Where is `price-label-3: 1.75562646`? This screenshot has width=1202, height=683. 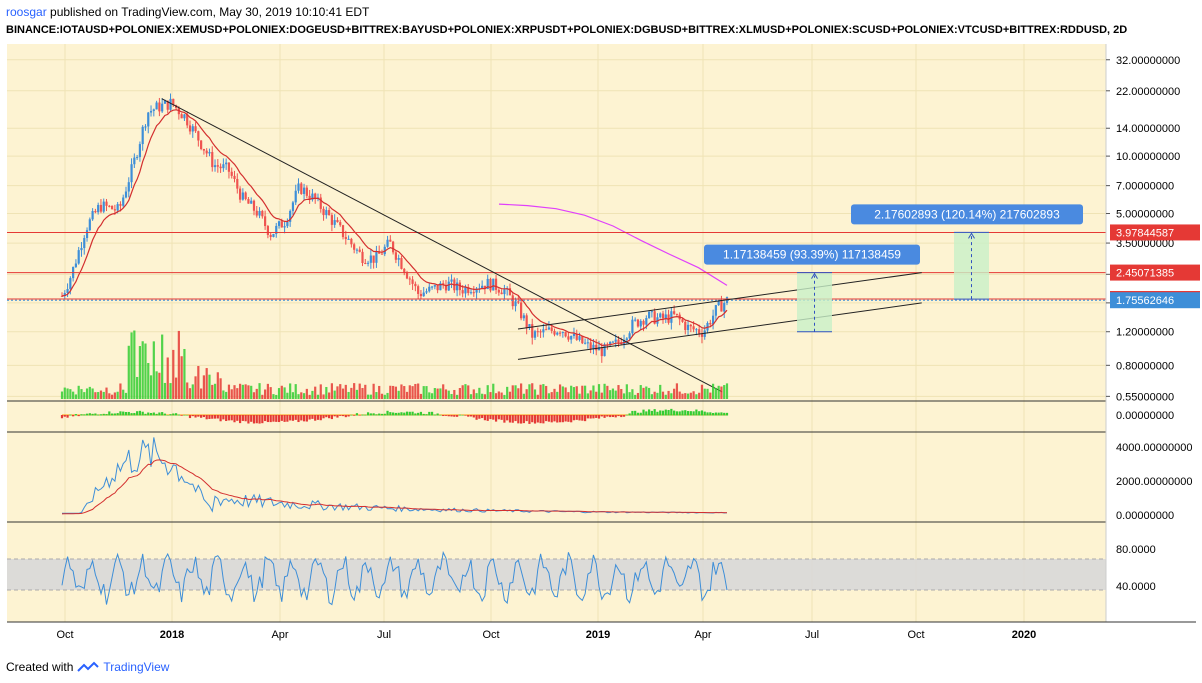 price-label-3: 1.75562646 is located at coordinates (1145, 301).